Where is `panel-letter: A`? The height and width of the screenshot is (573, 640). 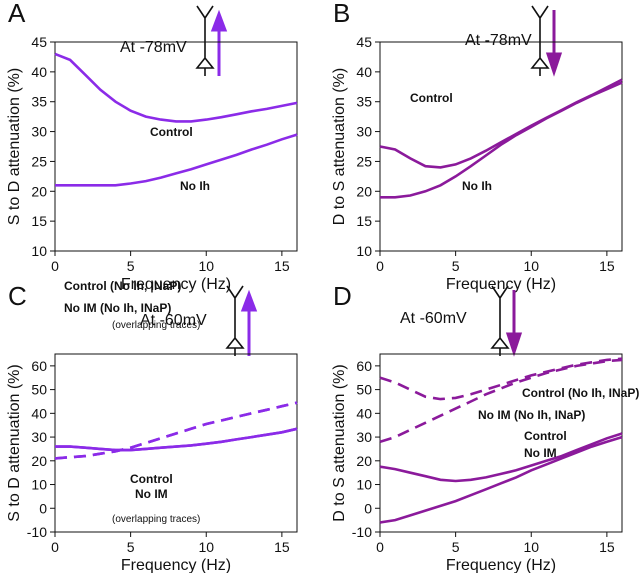 panel-letter: A is located at coordinates (17, 14).